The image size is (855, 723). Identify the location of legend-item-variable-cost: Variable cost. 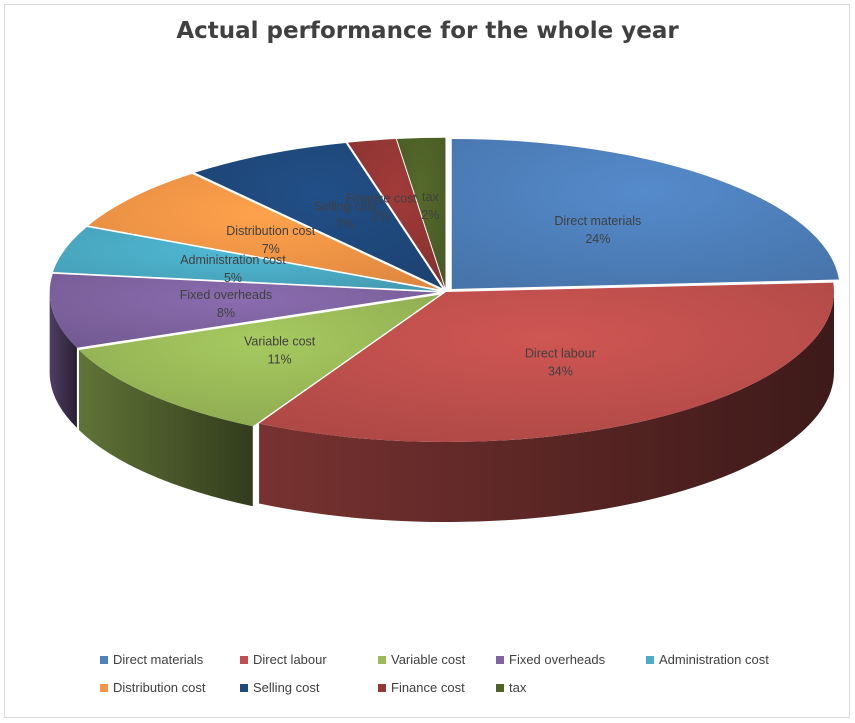
(421, 659).